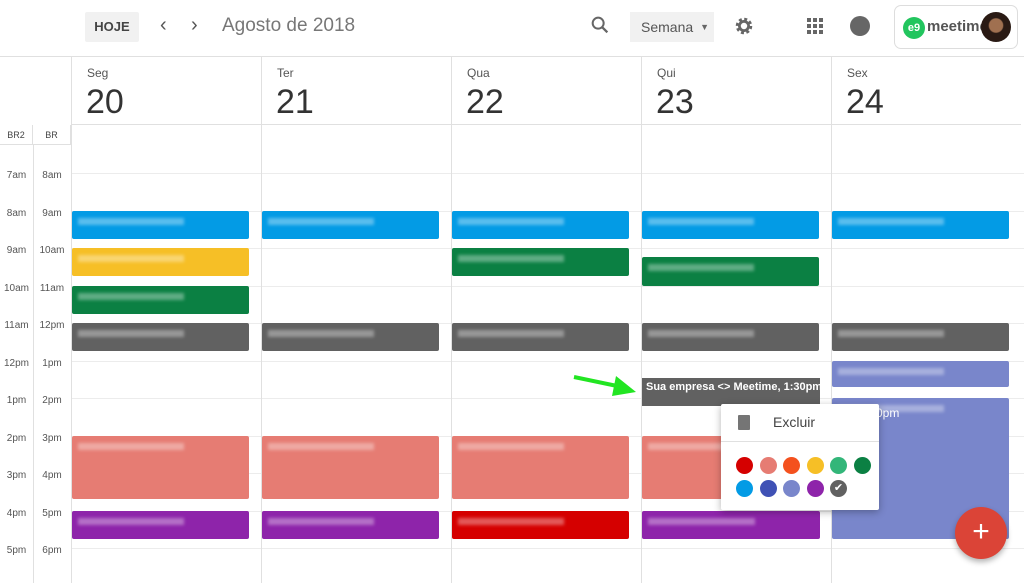 This screenshot has width=1024, height=583. What do you see at coordinates (112, 27) in the screenshot?
I see `today-button: HOJE` at bounding box center [112, 27].